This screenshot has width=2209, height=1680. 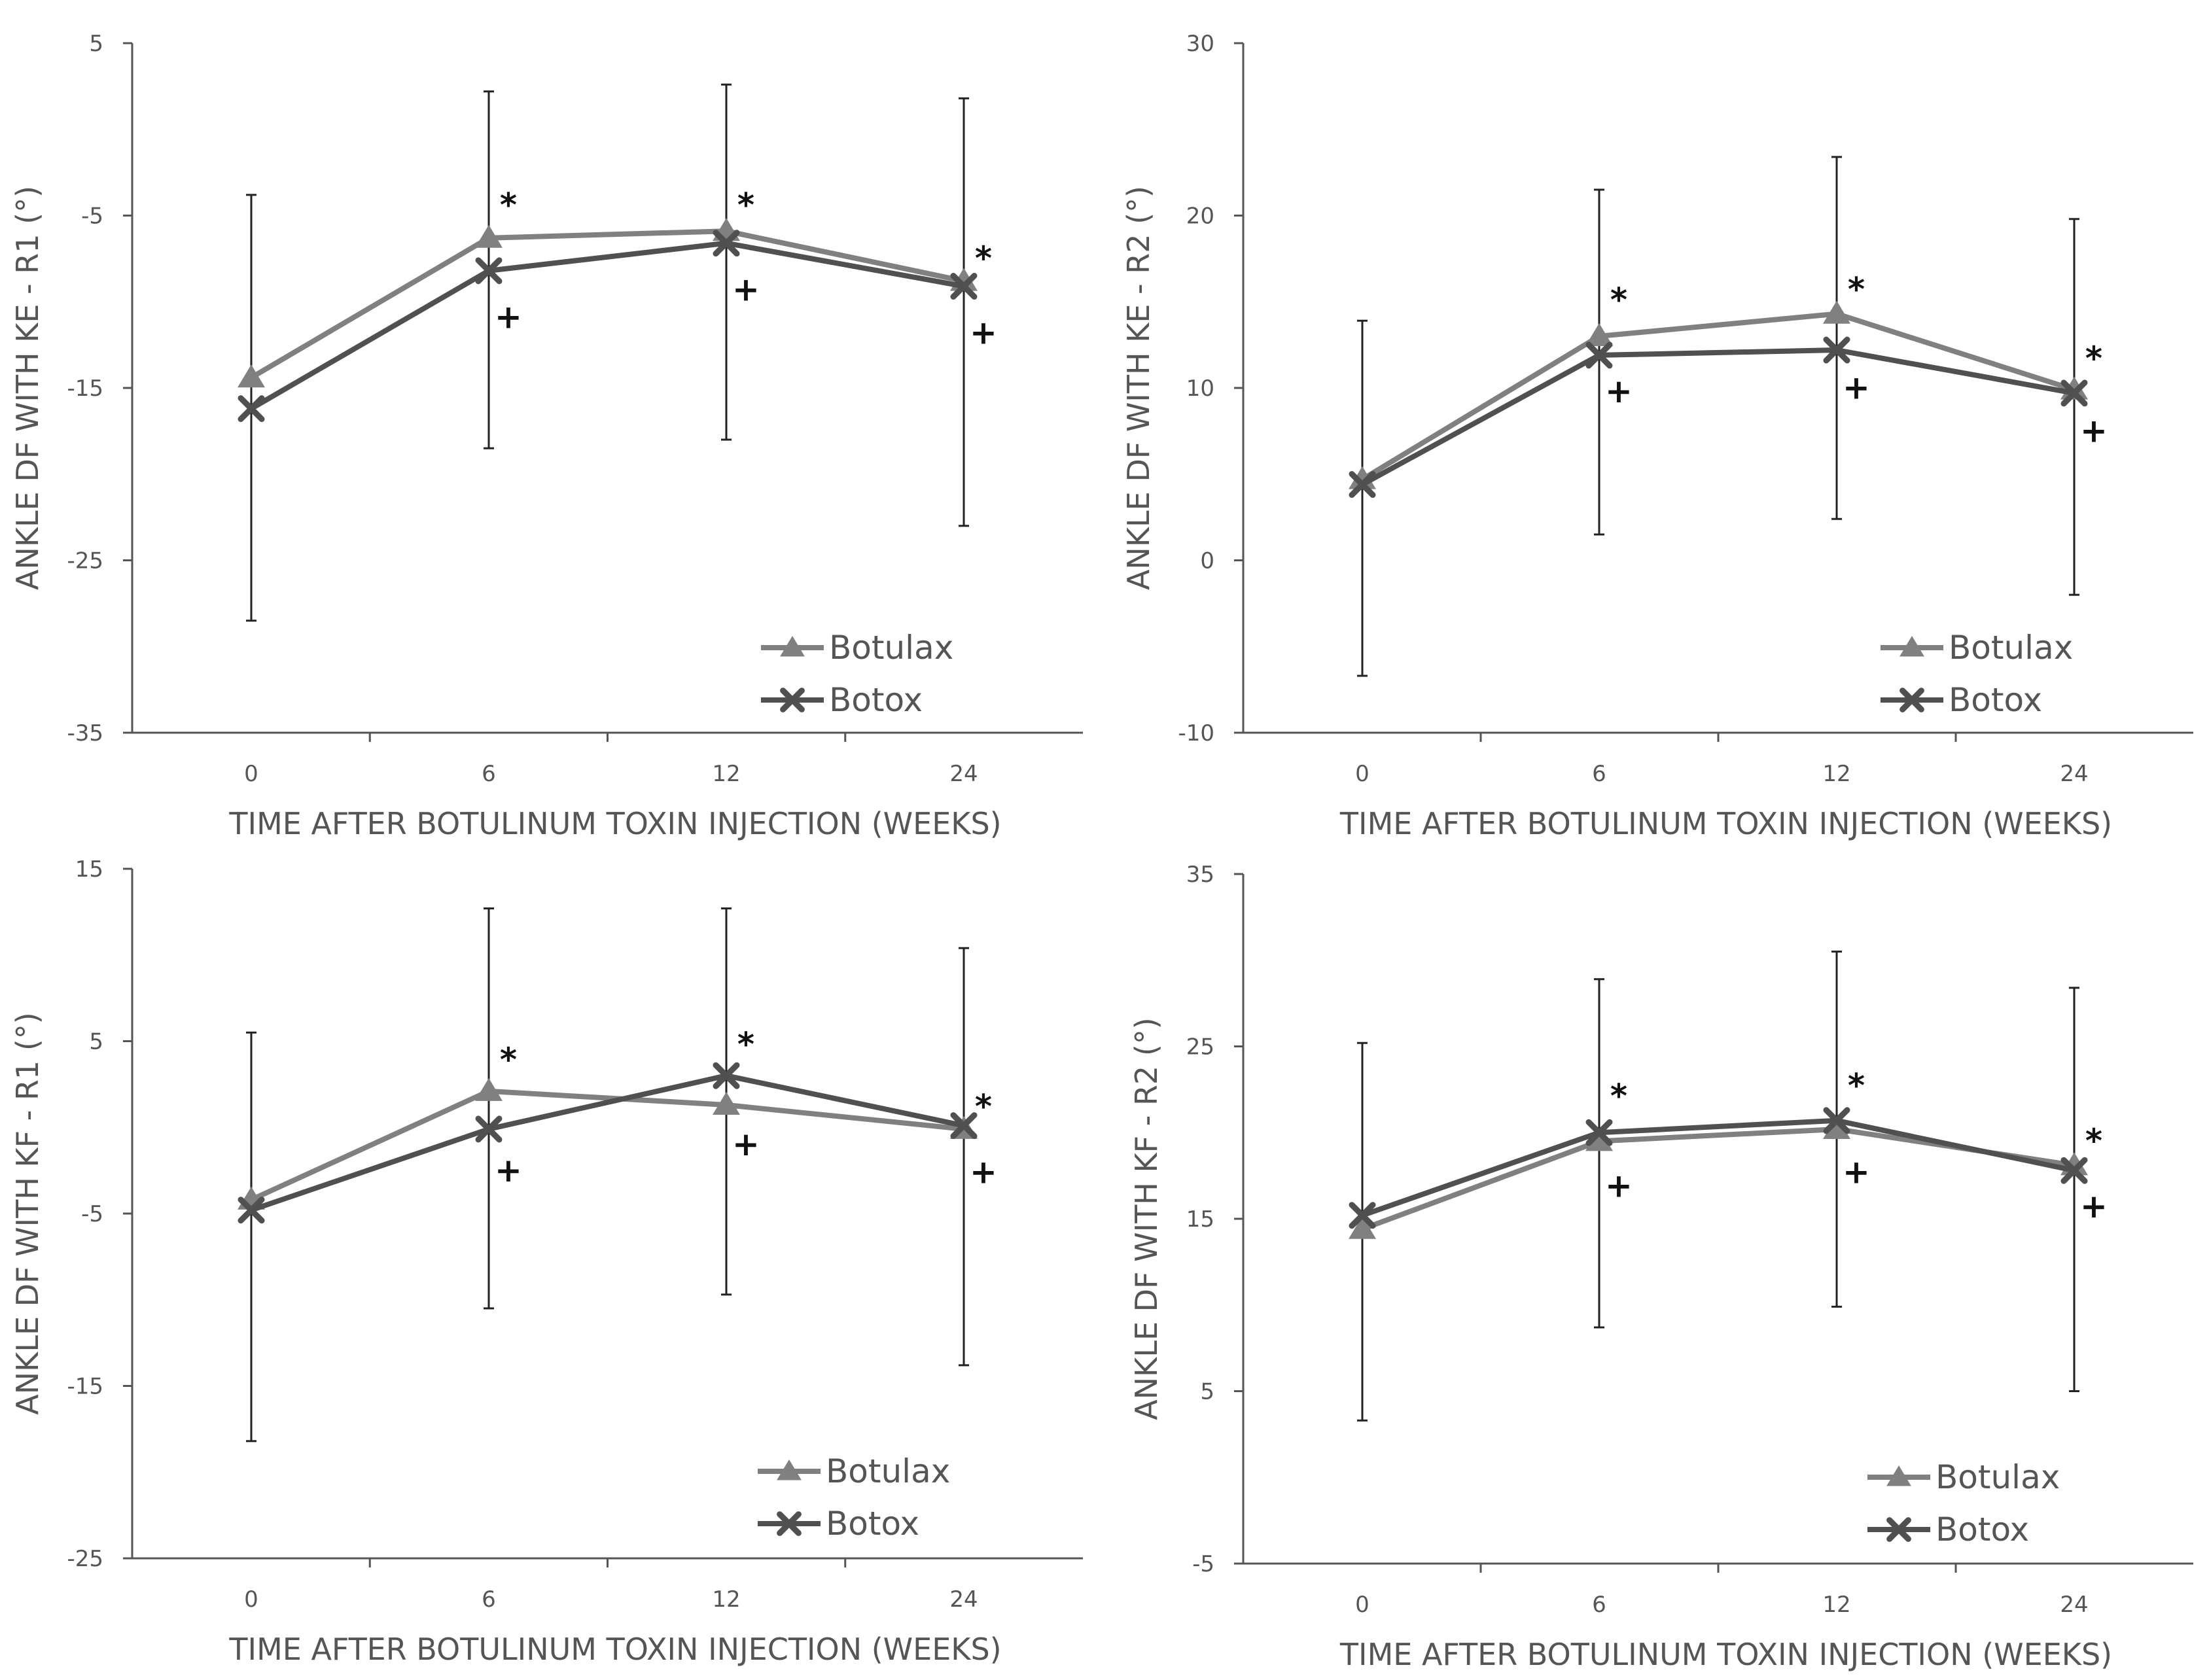 What do you see at coordinates (1200, 1047) in the screenshot?
I see `y-tick-label: 25` at bounding box center [1200, 1047].